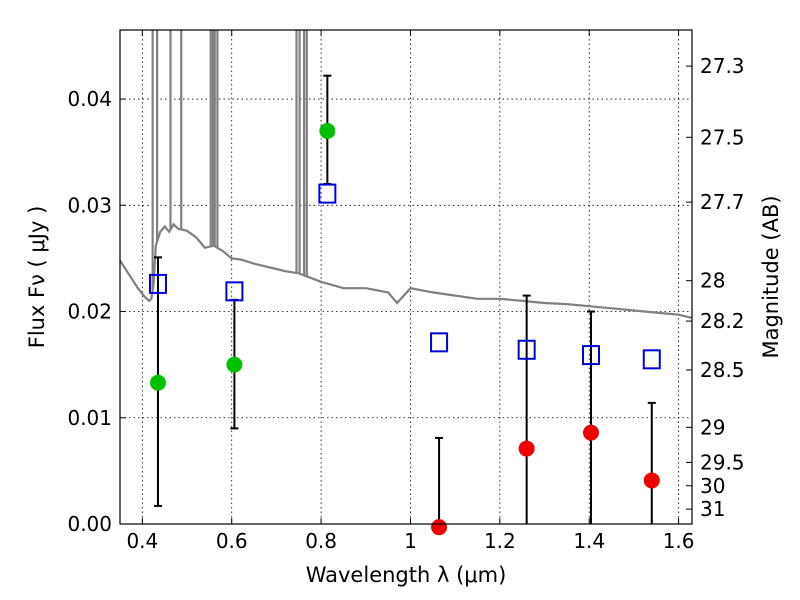 This screenshot has width=800, height=600. What do you see at coordinates (410, 541) in the screenshot?
I see `x-tick-label: 1` at bounding box center [410, 541].